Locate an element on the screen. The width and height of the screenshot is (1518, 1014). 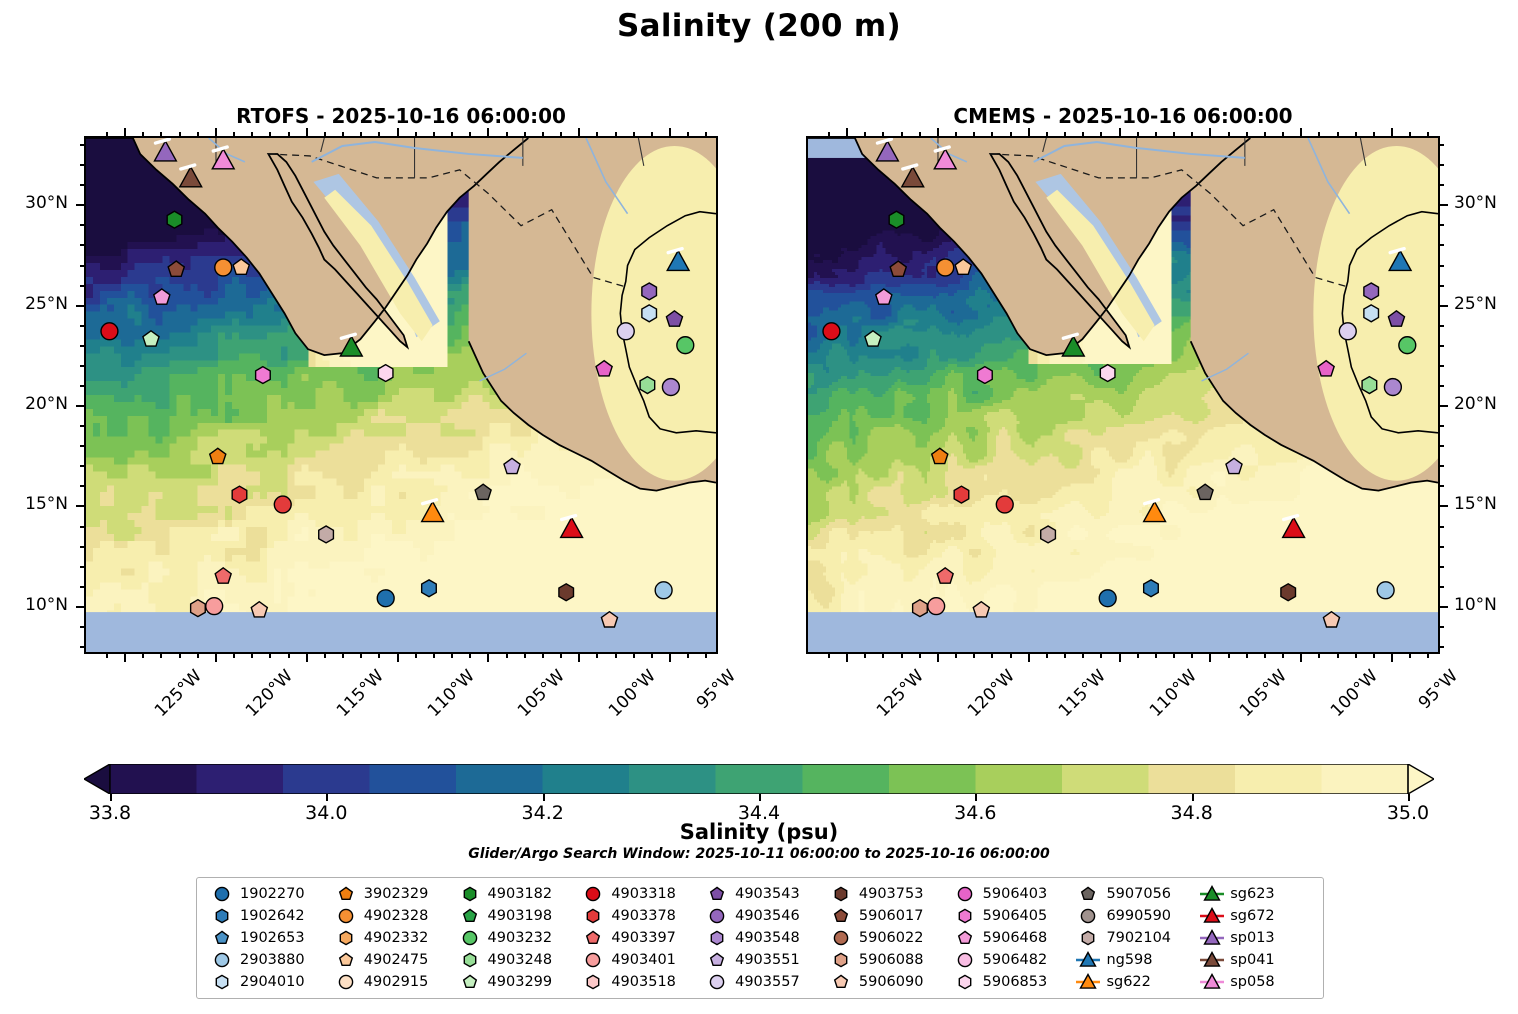
colorbar: 33.8 34.0 34.2 34.4 34.6 34.8 35.0 is located at coordinates (759, 794).